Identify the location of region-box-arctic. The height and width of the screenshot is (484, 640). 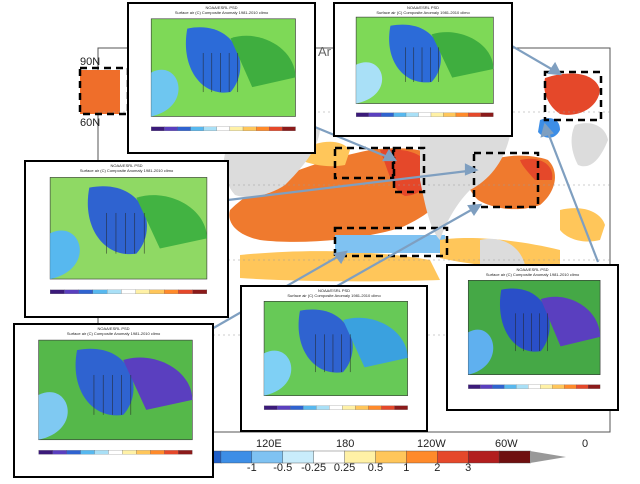
(104, 91).